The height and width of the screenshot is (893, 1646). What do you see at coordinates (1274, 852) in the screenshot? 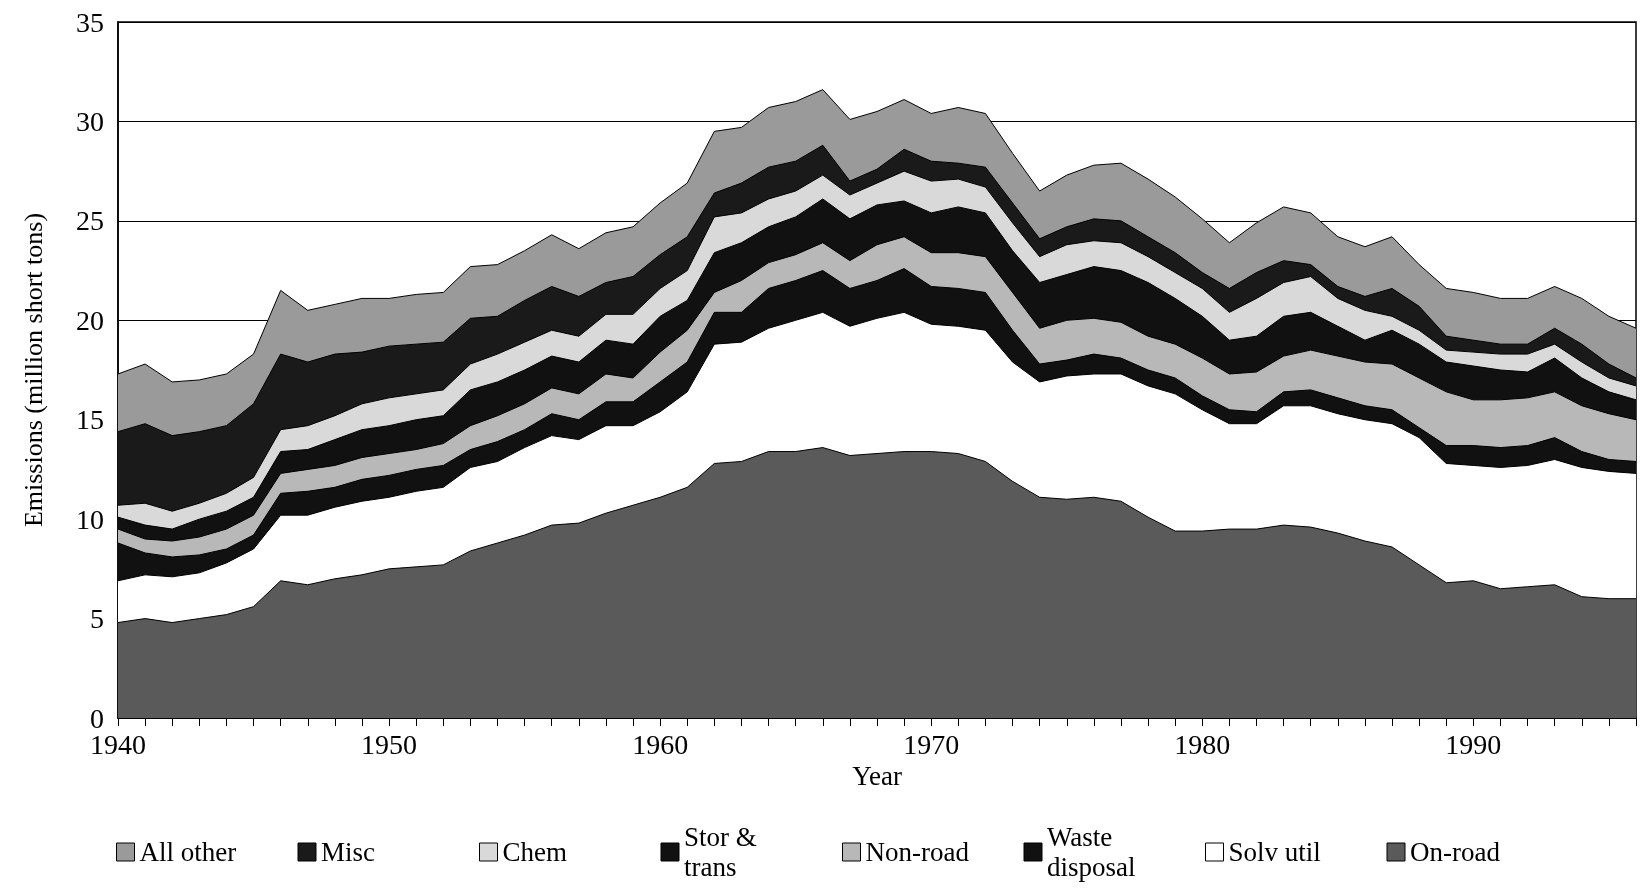
I see `legend-label: Solv util` at bounding box center [1274, 852].